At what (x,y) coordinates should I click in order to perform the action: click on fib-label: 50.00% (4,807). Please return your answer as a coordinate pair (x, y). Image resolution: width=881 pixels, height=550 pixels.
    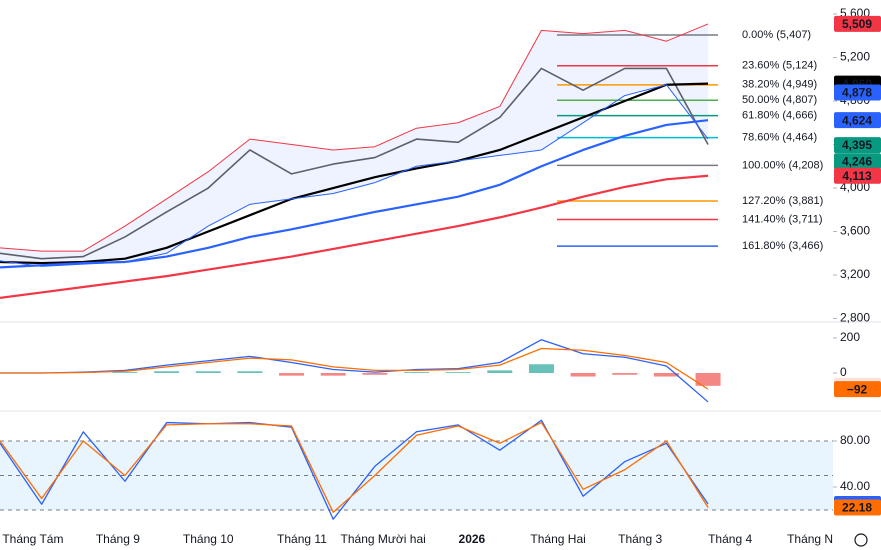
    Looking at the image, I should click on (779, 100).